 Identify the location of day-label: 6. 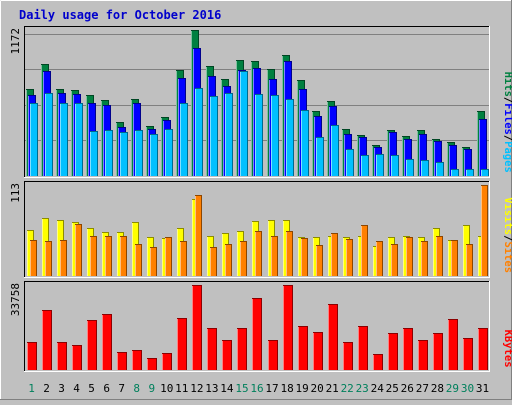
(106, 388).